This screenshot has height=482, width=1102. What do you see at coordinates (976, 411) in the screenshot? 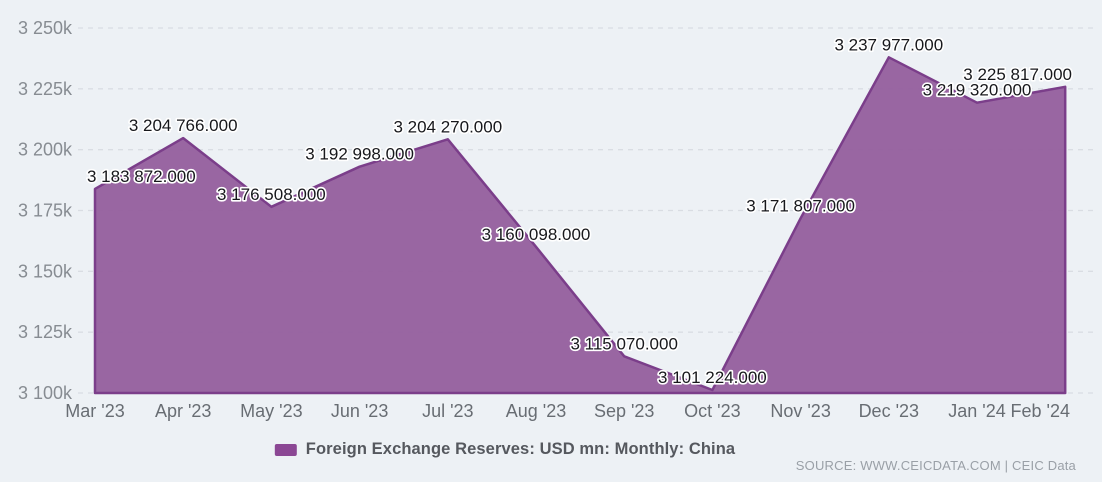
I see `x-axis-label: Jan '24` at bounding box center [976, 411].